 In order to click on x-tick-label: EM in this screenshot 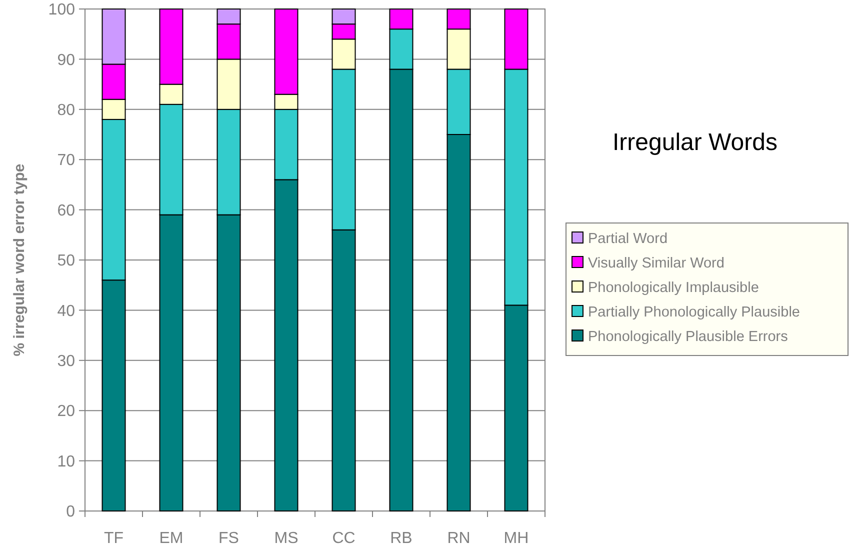, I will do `click(171, 538)`.